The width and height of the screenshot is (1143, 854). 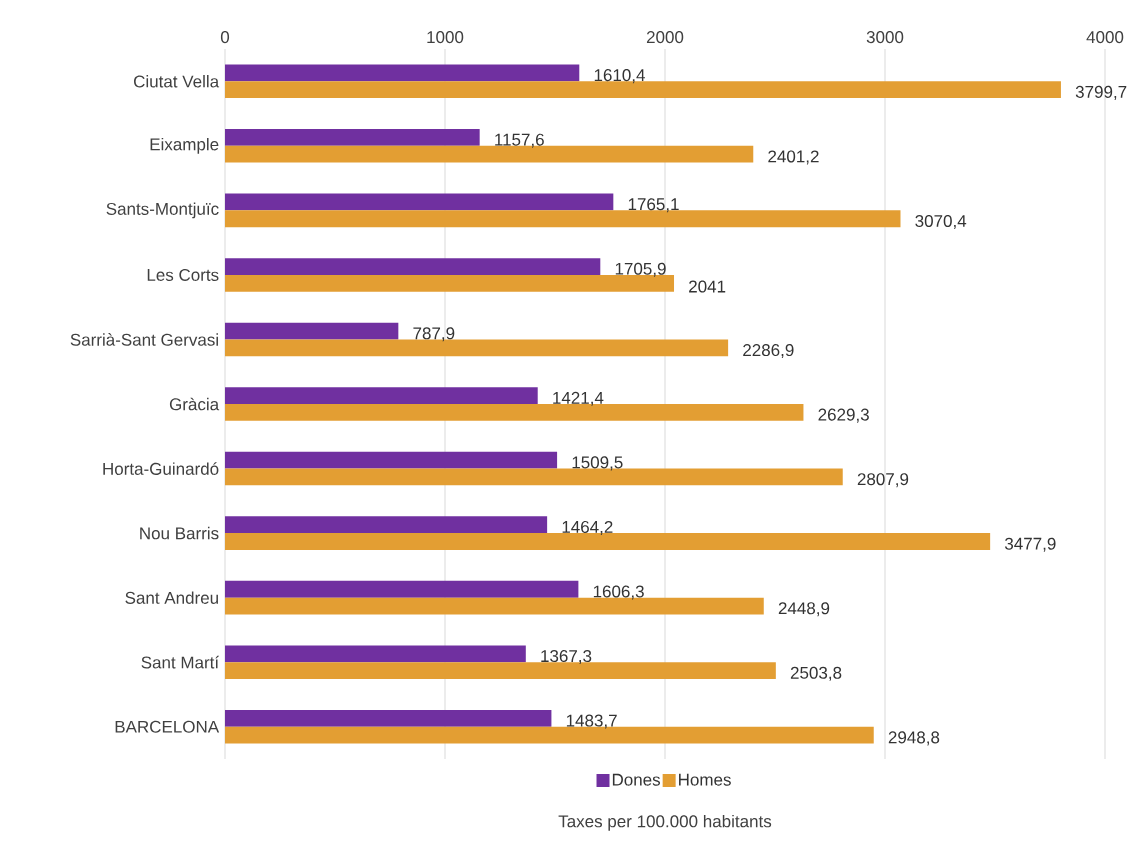 What do you see at coordinates (180, 662) in the screenshot?
I see `y-tick-label: Sant Martí` at bounding box center [180, 662].